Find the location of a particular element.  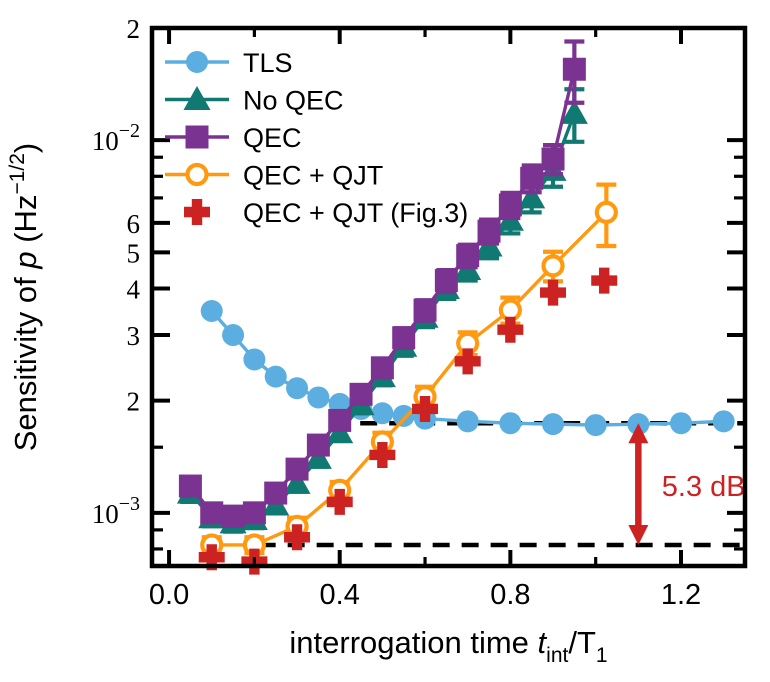

legend-label: No QEC is located at coordinates (293, 101).